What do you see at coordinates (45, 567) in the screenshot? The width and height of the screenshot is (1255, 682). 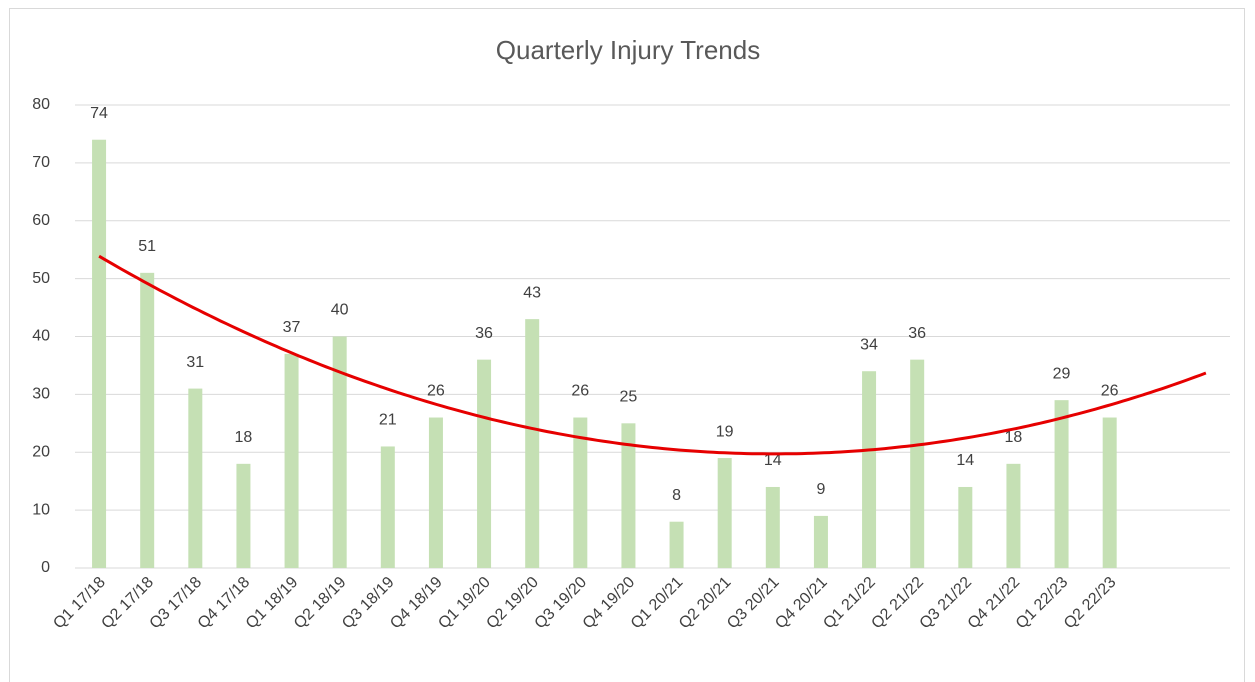 I see `y-tick-label: 0` at bounding box center [45, 567].